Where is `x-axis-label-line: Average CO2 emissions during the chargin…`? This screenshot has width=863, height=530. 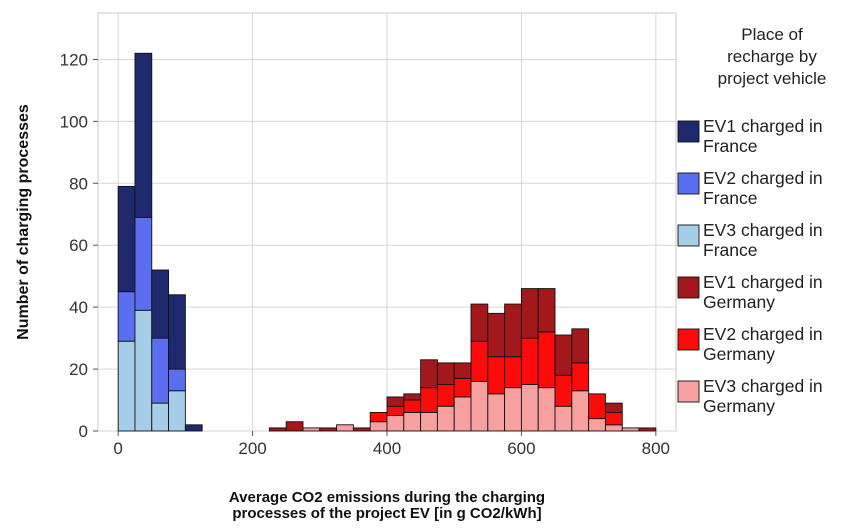 x-axis-label-line: Average CO2 emissions during the chargin… is located at coordinates (387, 497).